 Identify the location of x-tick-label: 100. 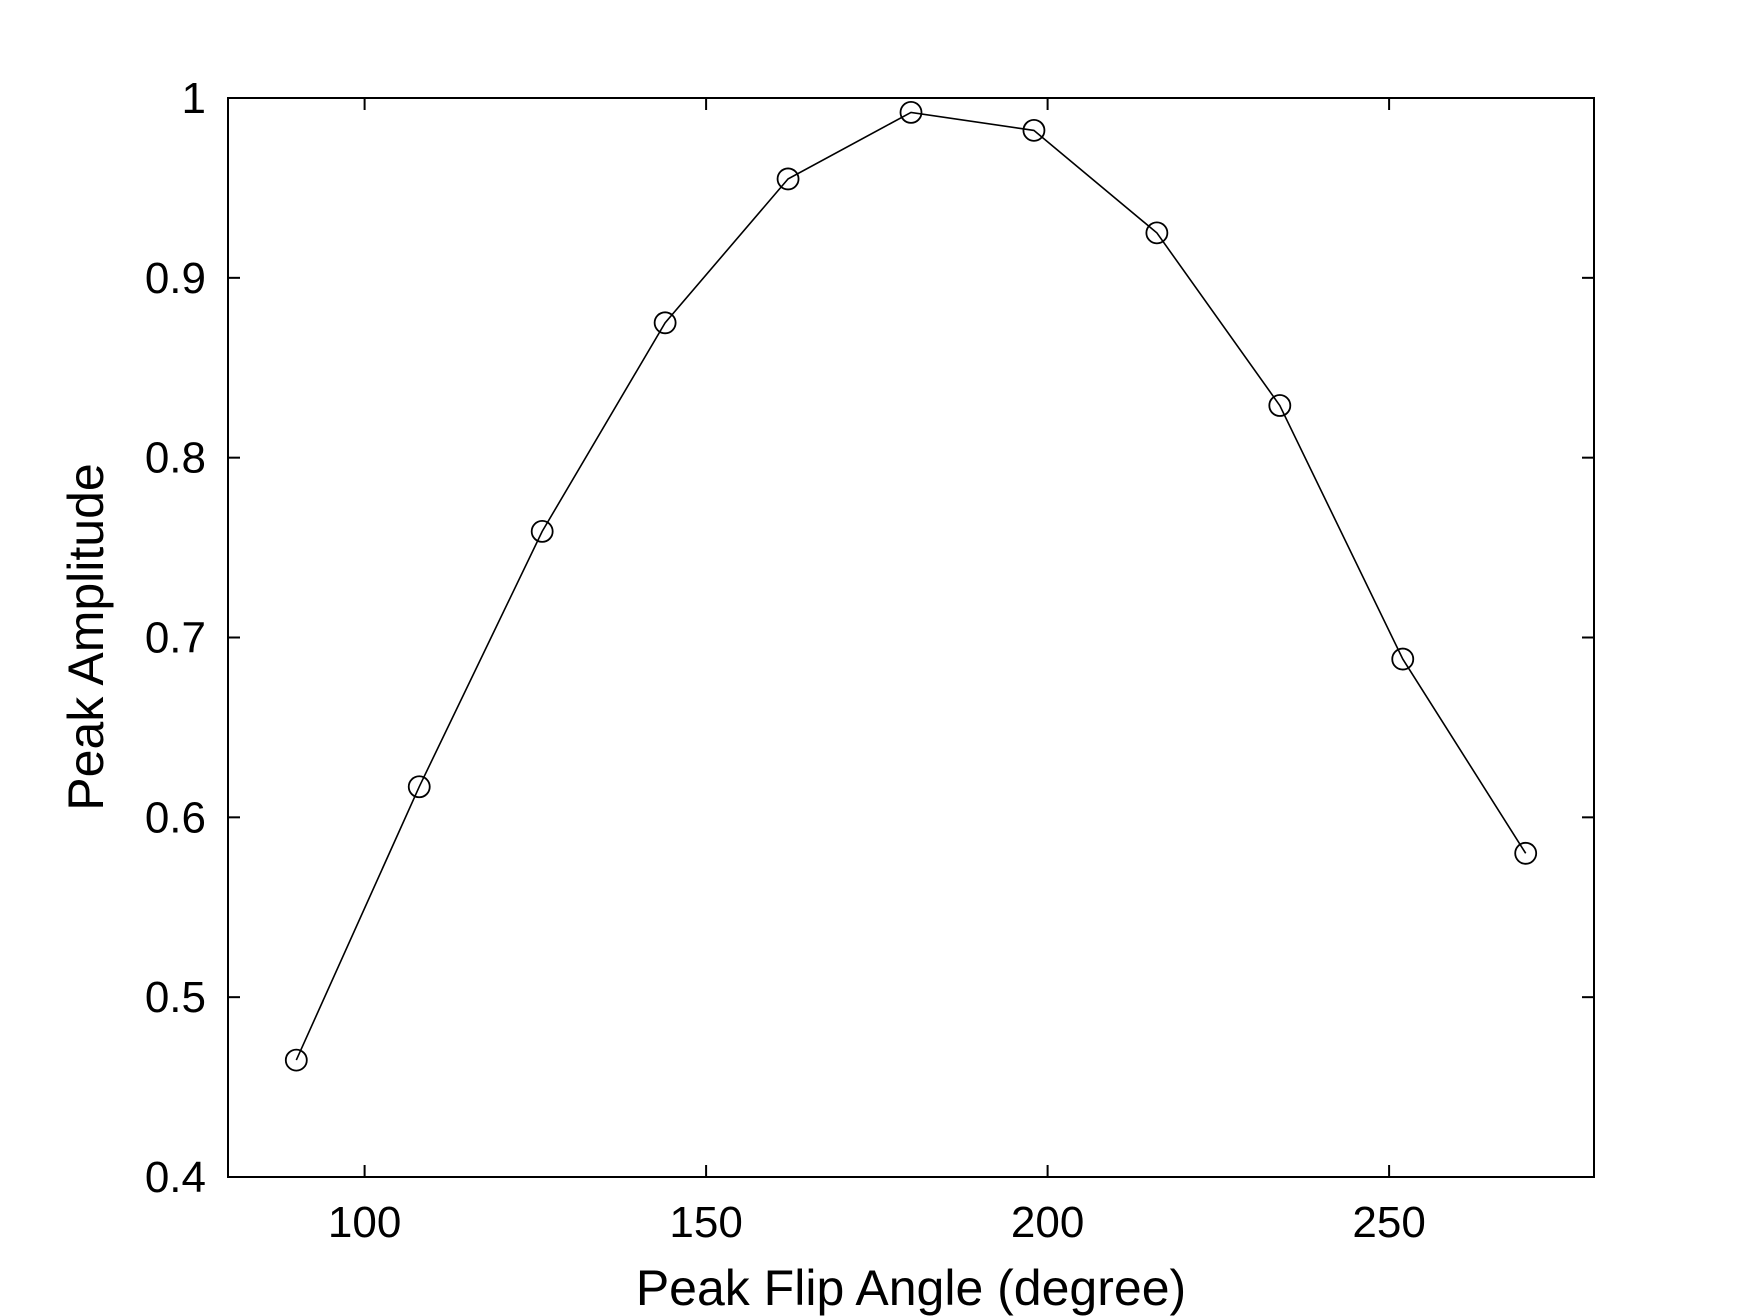
(364, 1222).